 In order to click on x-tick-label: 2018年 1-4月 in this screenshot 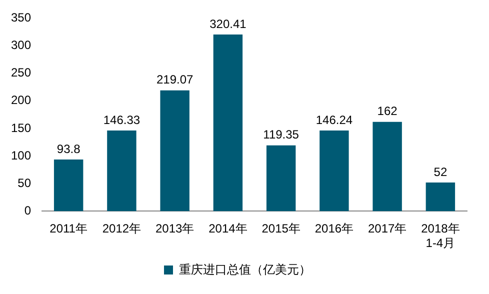, I will do `click(440, 236)`.